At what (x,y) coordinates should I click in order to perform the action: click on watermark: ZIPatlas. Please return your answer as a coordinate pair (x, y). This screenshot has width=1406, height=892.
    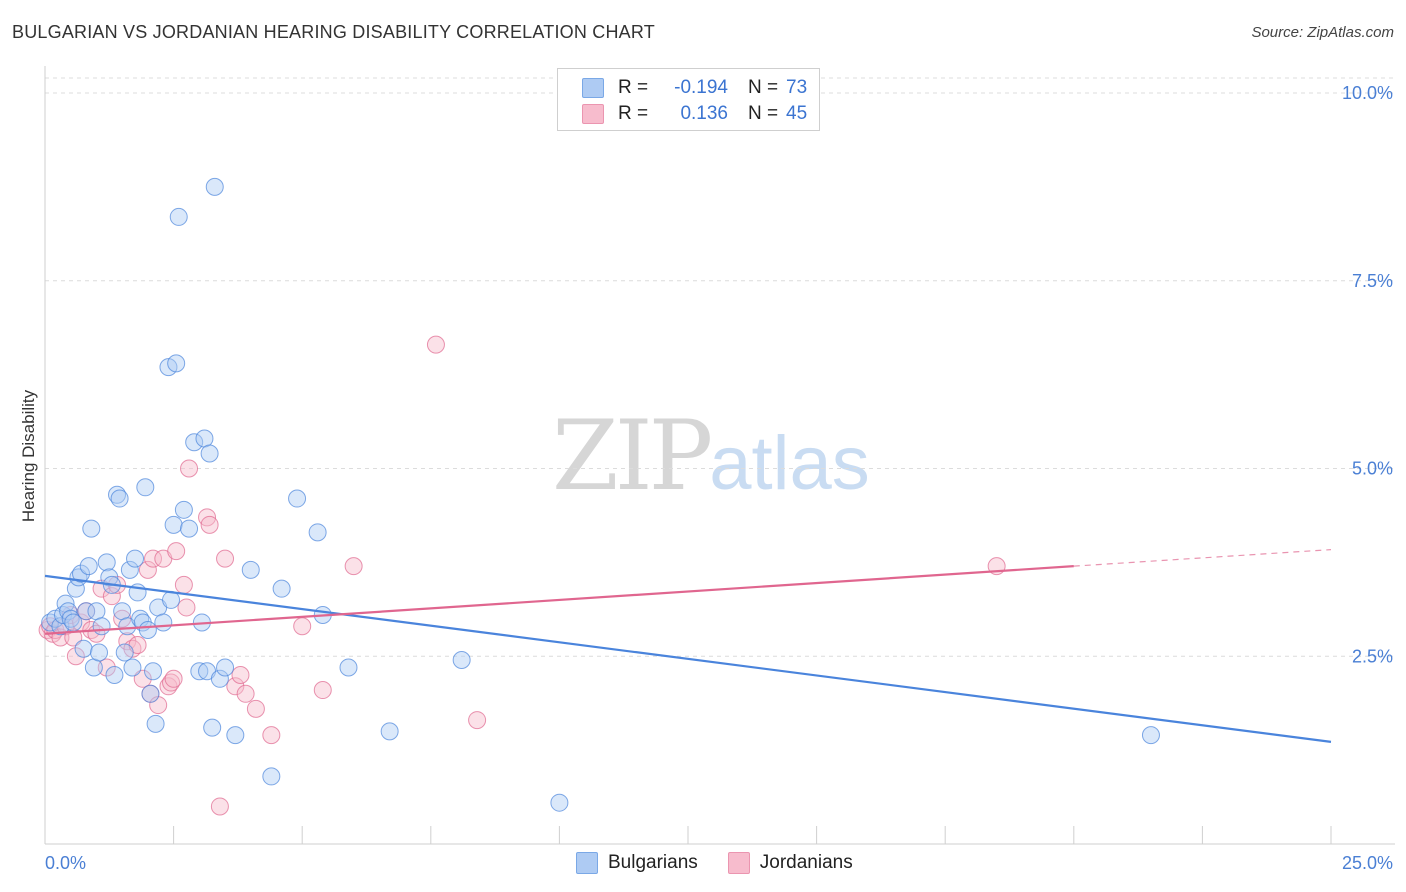
    Looking at the image, I should click on (711, 456).